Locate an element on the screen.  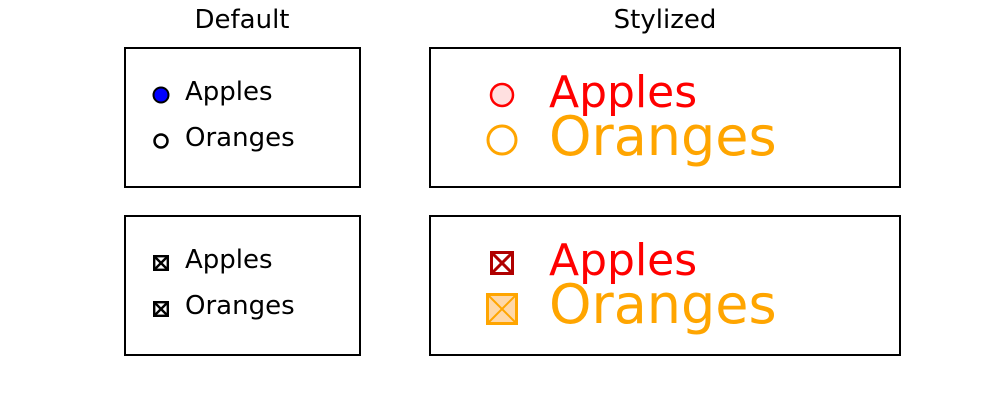
stylized-checkbox-option-oranges: Oranges is located at coordinates (665, 306).